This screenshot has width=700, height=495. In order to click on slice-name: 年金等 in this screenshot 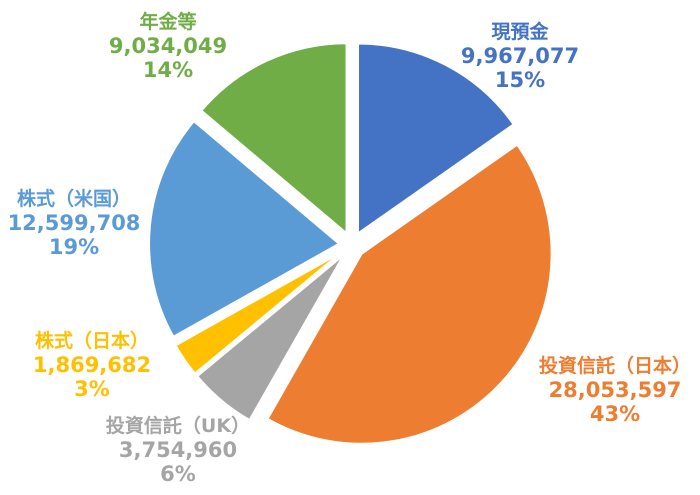, I will do `click(168, 22)`.